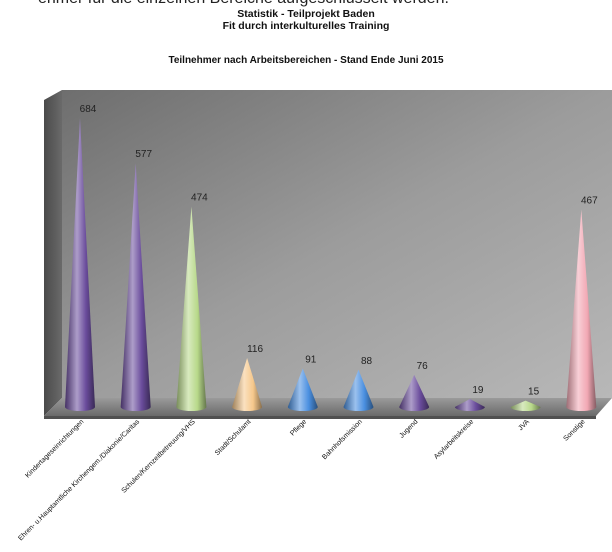 Image resolution: width=612 pixels, height=552 pixels. I want to click on category-label: Pflege, so click(298, 427).